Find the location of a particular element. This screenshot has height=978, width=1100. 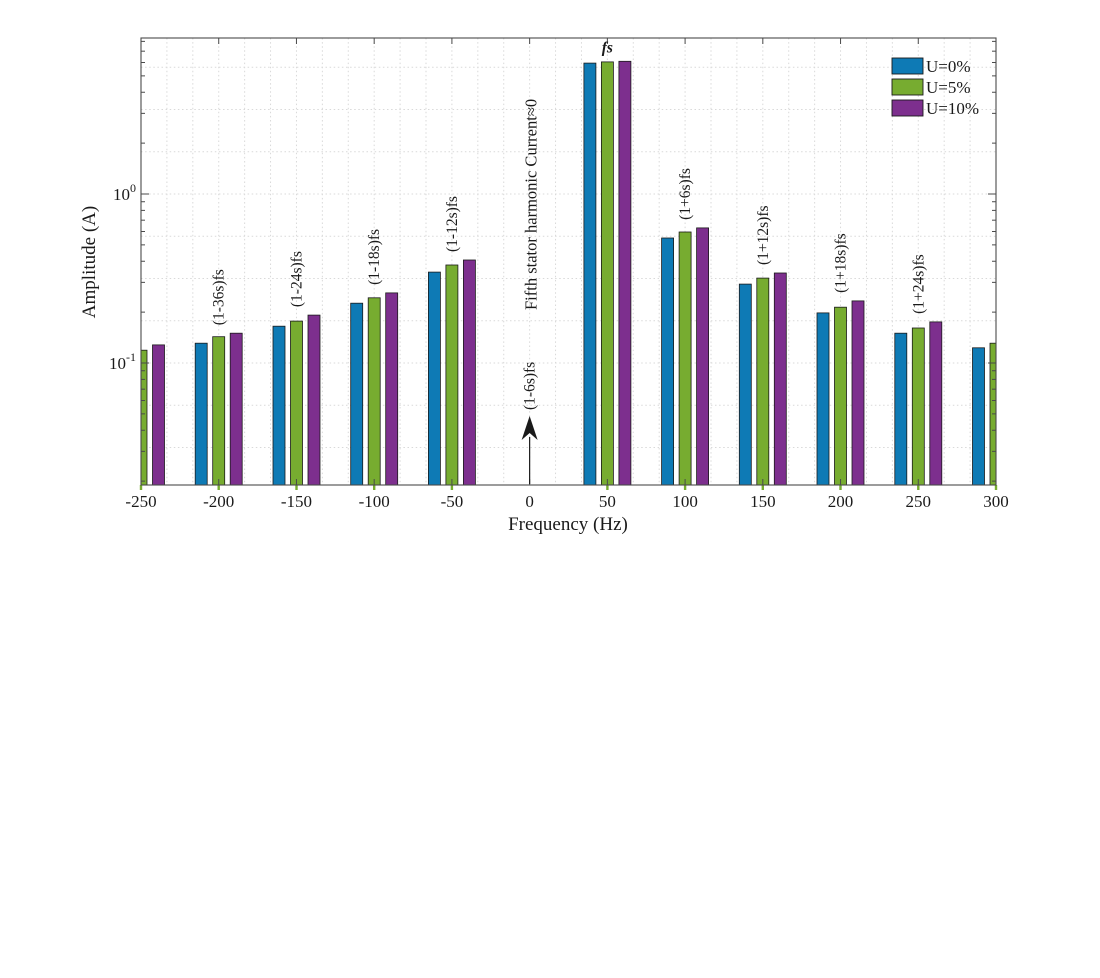

bar-U0-250hz is located at coordinates (901, 408).